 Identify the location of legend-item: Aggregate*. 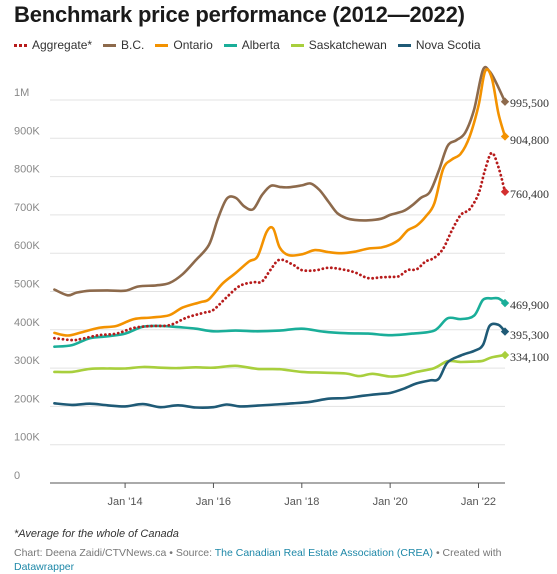
(53, 45).